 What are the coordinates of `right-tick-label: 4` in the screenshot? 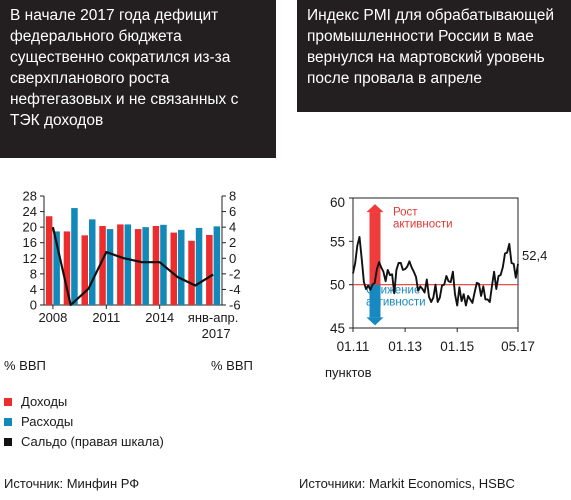 It's located at (232, 227).